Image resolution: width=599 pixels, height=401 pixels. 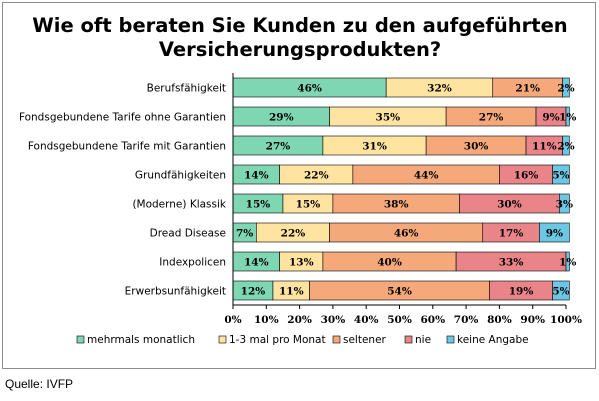 I want to click on x-tick-label: 100%, so click(x=566, y=320).